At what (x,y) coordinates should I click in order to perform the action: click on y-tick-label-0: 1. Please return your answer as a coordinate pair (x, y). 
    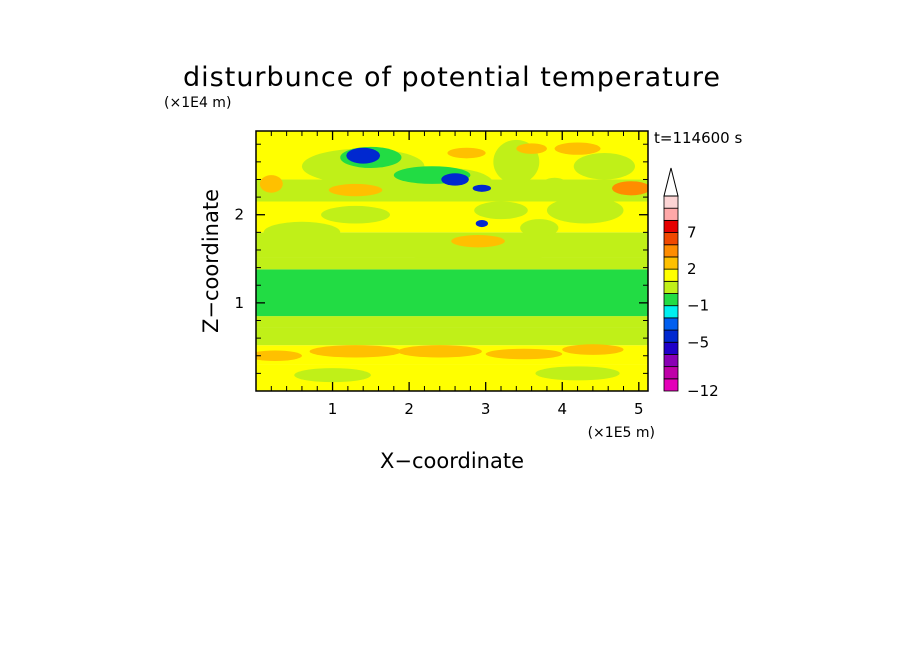
    Looking at the image, I should click on (239, 303).